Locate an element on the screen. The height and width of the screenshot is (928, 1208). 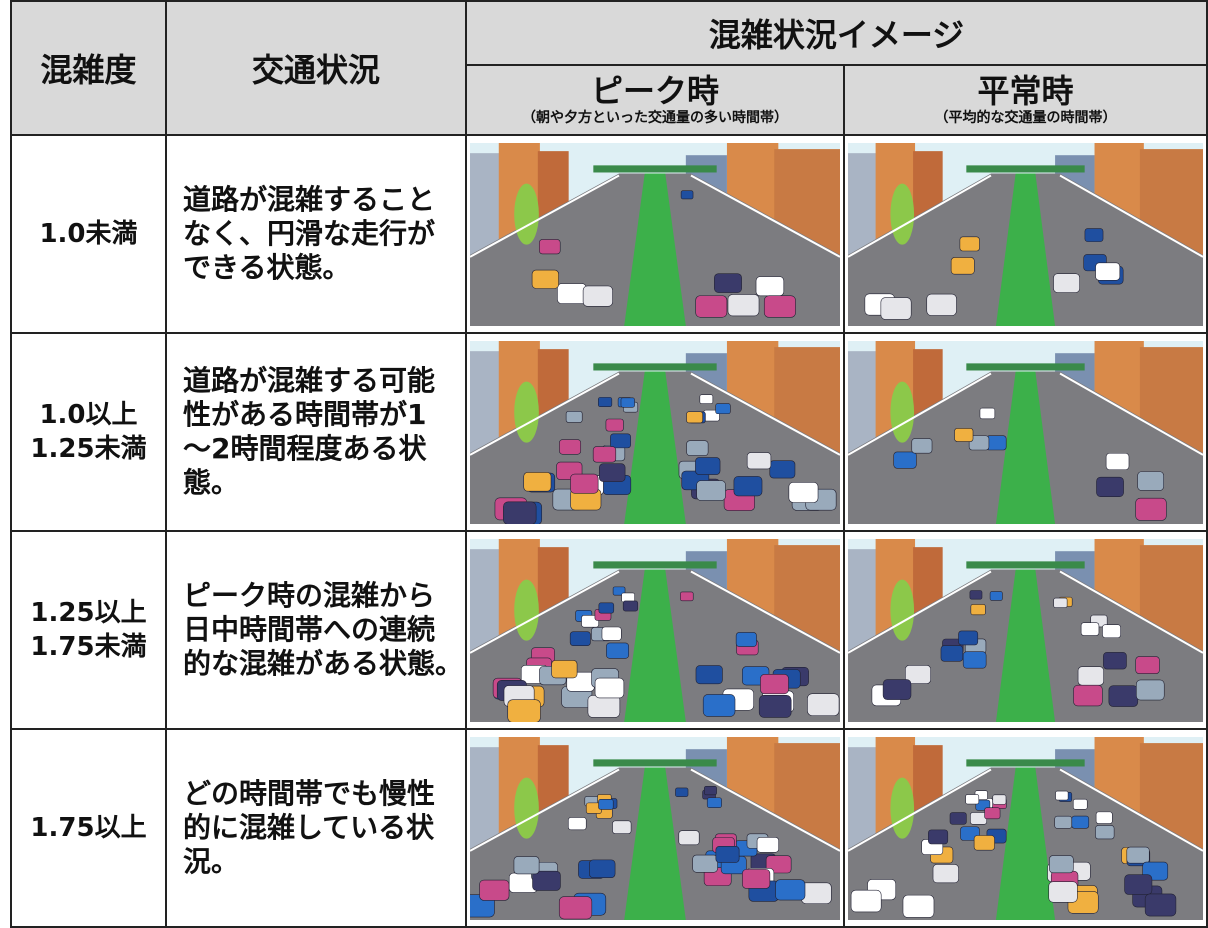
status-cell: ピーク時の混雑から 日中時間帯への連続 的な混雑がある状態。 is located at coordinates (316, 630).